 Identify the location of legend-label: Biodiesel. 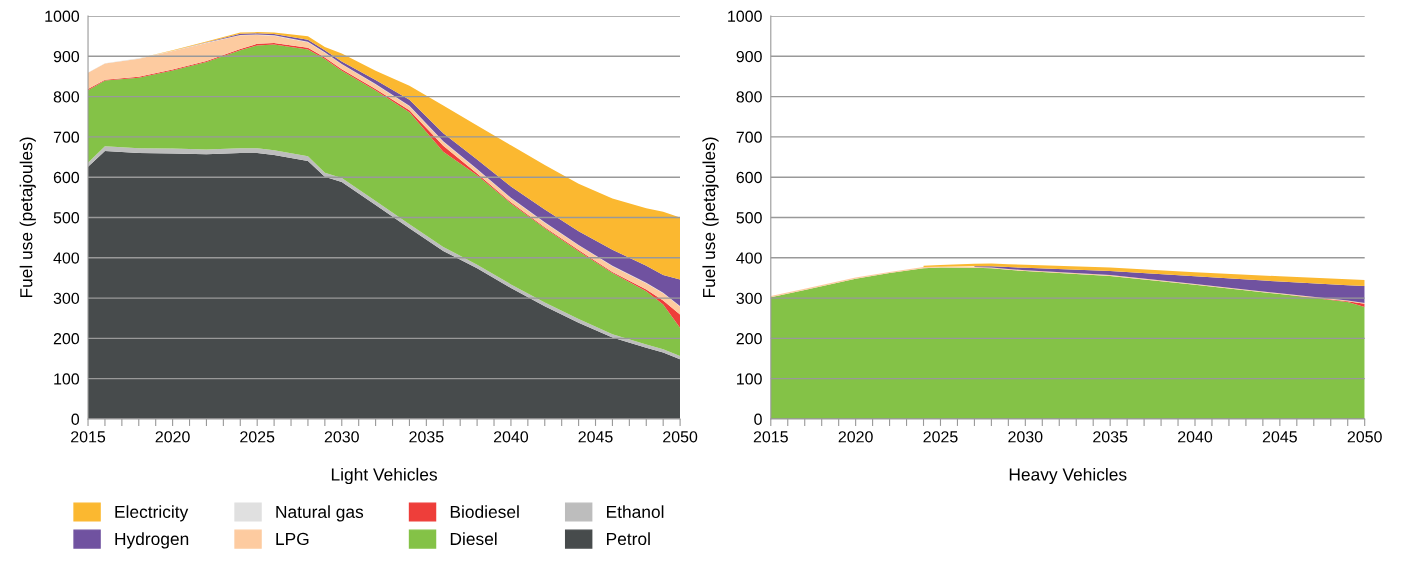
(484, 512).